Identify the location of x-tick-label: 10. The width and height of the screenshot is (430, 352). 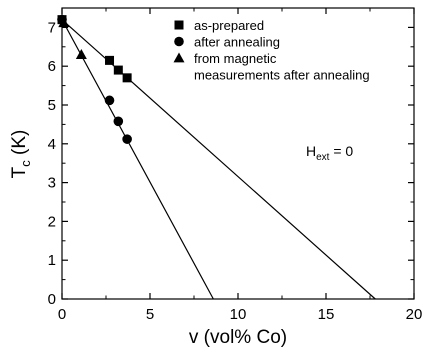
(238, 314).